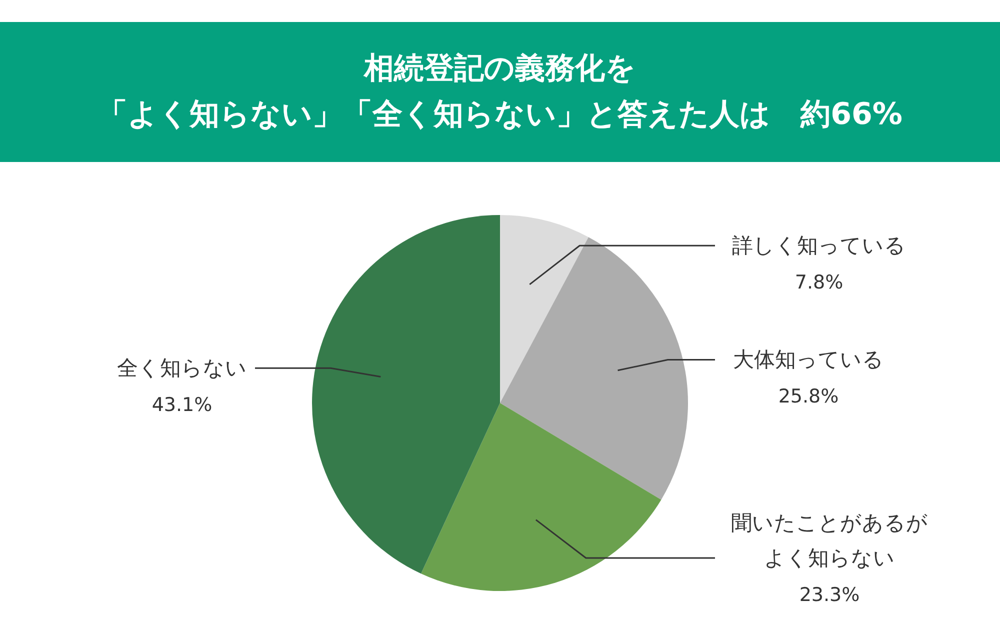 This screenshot has width=1000, height=618. Describe the element at coordinates (808, 360) in the screenshot. I see `slice-label: 大体知っている` at that location.